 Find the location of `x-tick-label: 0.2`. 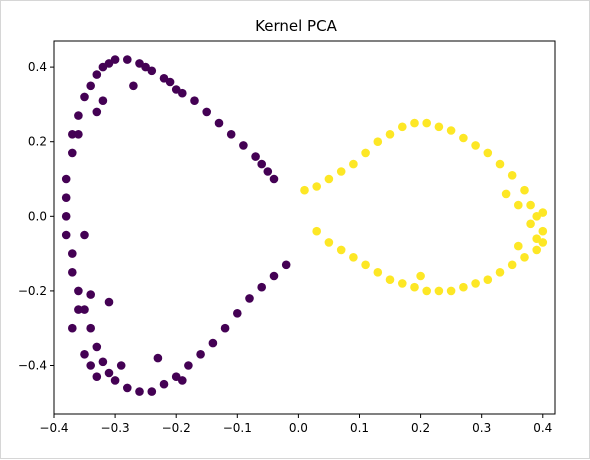

x-tick-label: 0.2 is located at coordinates (420, 428).